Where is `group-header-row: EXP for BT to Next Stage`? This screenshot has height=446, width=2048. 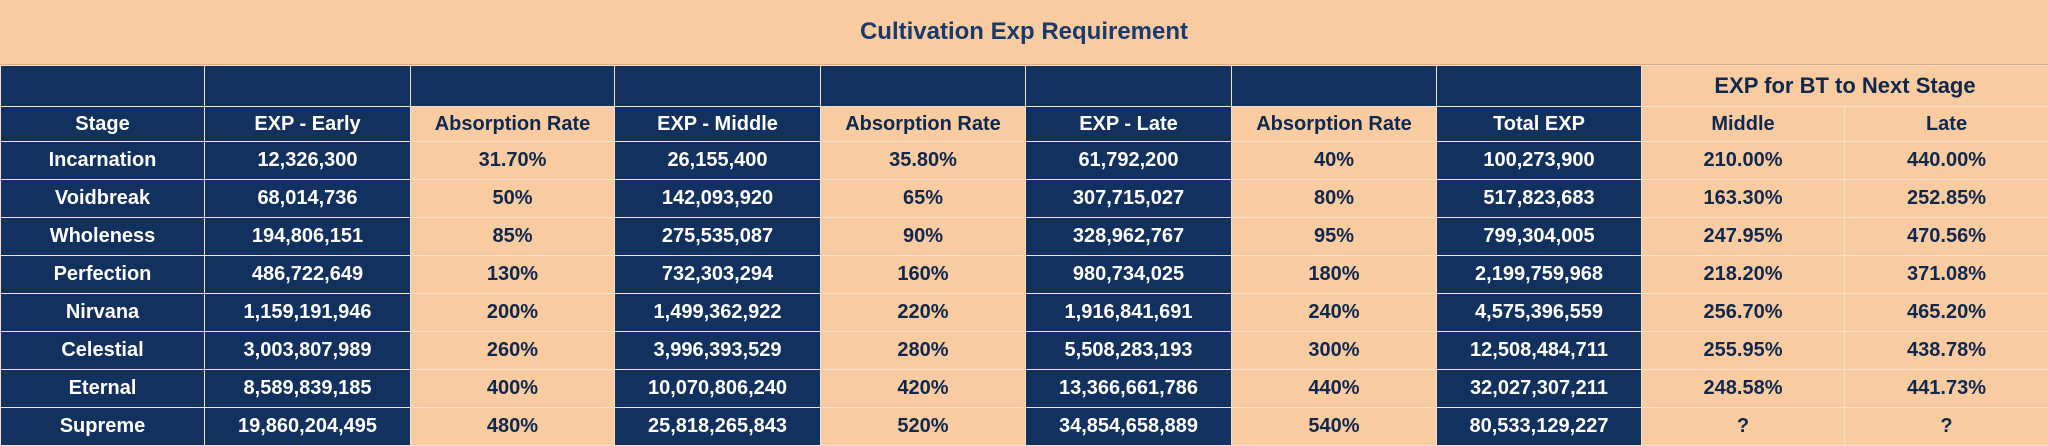
group-header-row: EXP for BT to Next Stage is located at coordinates (1024, 86).